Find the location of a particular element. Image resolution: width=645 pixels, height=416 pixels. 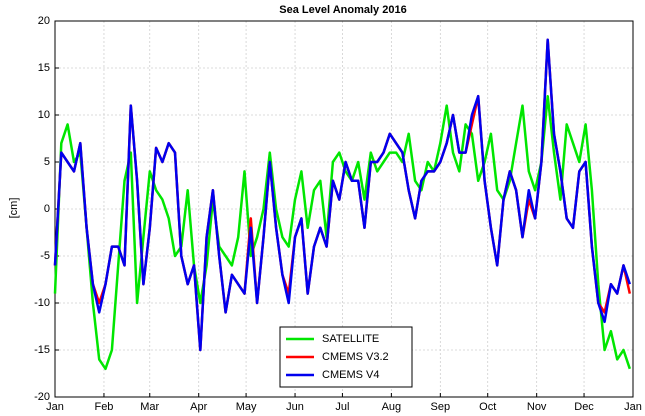

x-tick-label: May is located at coordinates (246, 407).